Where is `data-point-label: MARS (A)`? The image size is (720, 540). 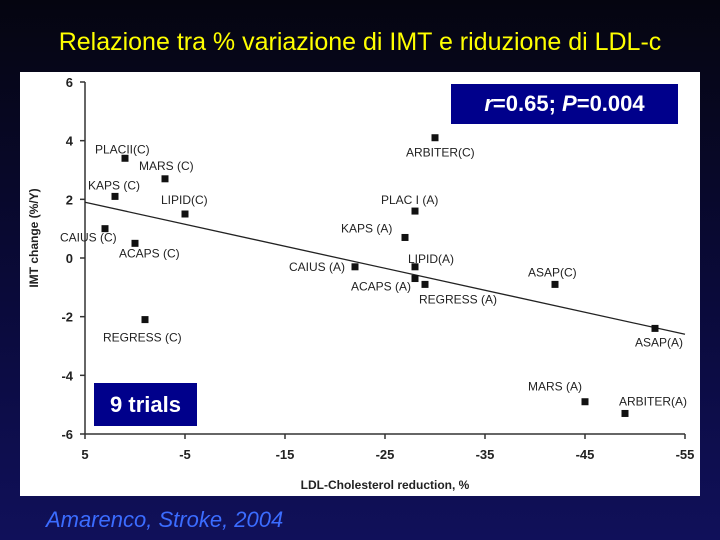
data-point-label: MARS (A) is located at coordinates (555, 387).